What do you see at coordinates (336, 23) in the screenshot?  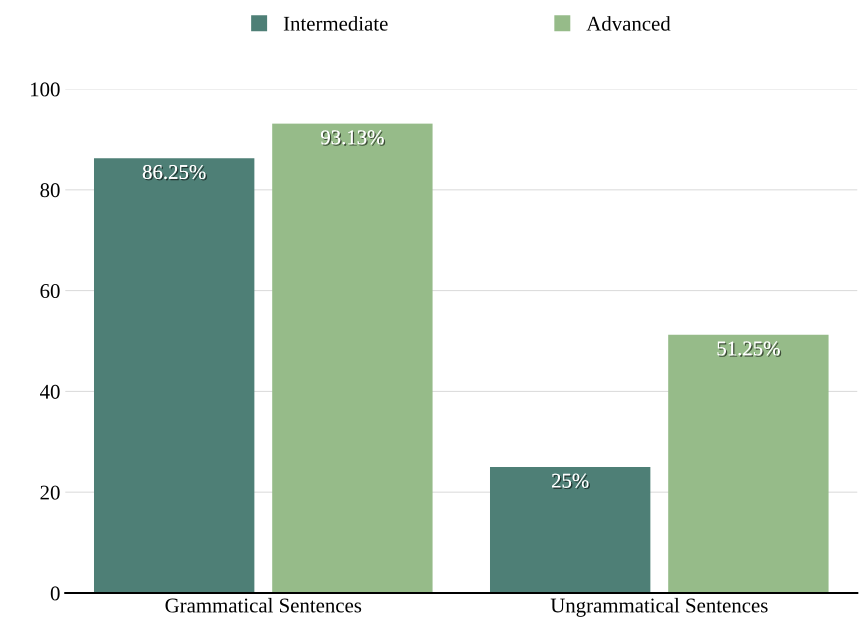 I see `legend-label: Intermediate` at bounding box center [336, 23].